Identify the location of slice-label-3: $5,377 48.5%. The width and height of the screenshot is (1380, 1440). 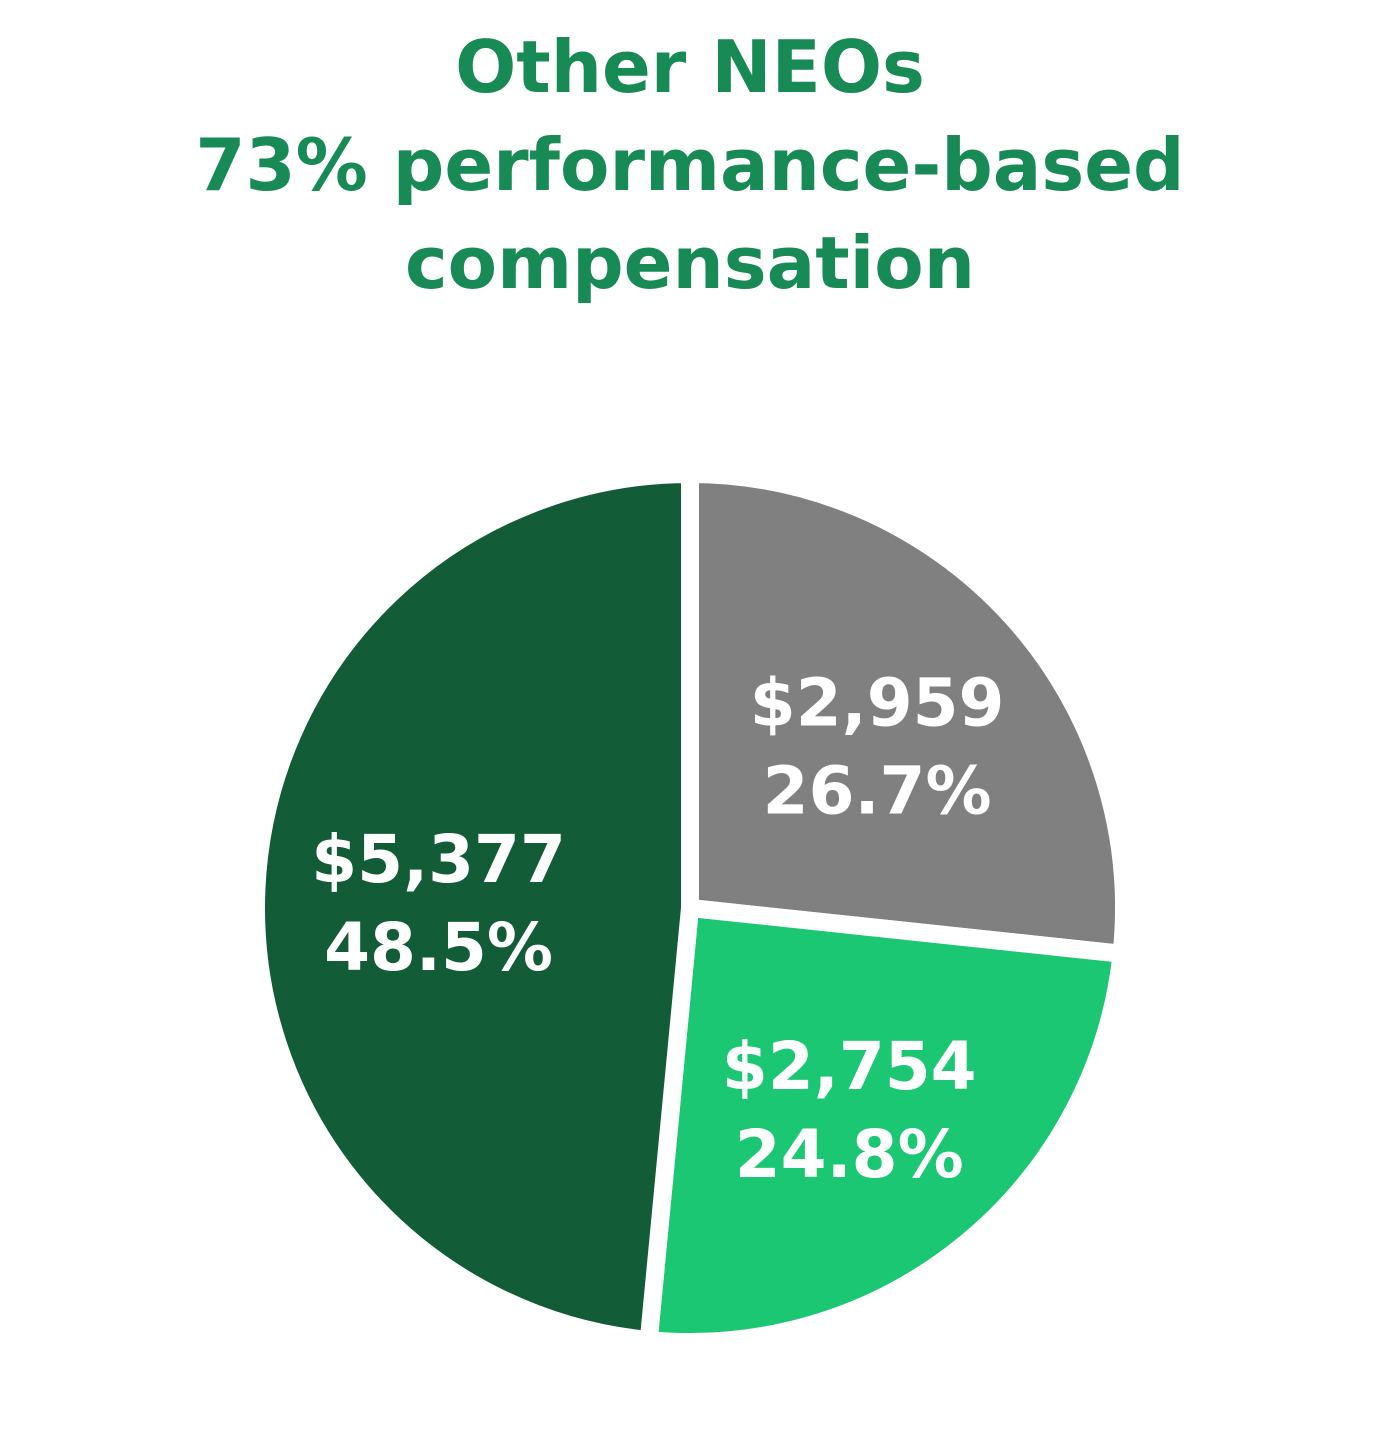
(438, 903).